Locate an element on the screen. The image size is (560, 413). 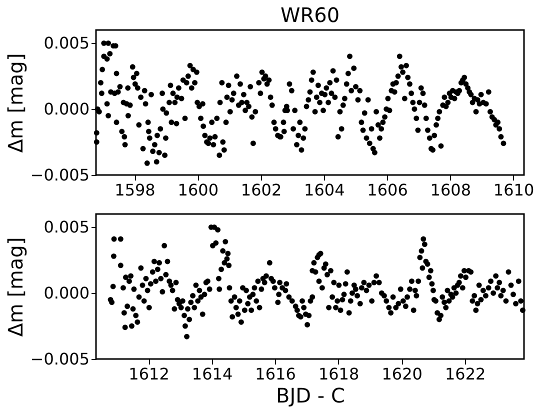
x-tick-label: 1606 is located at coordinates (387, 190).